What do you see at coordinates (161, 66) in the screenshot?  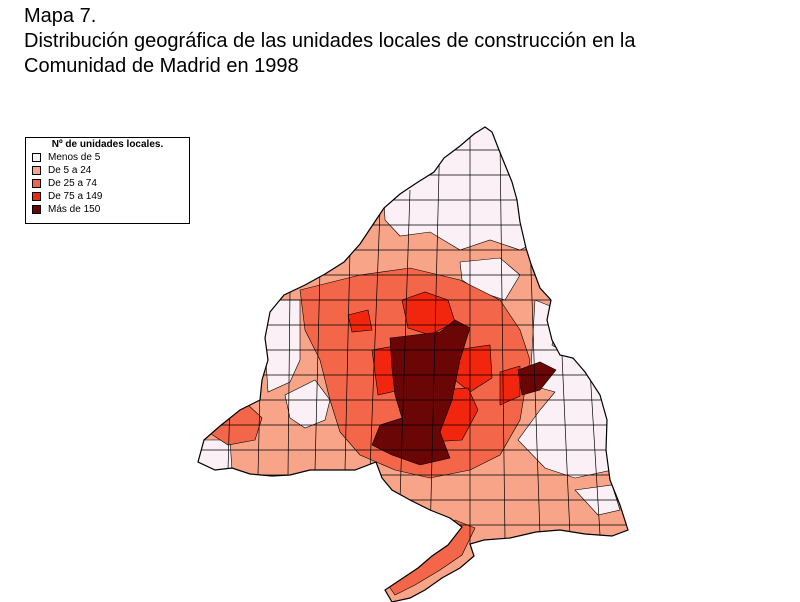 I see `title-line-3: Comunidad de Madrid en 1998` at bounding box center [161, 66].